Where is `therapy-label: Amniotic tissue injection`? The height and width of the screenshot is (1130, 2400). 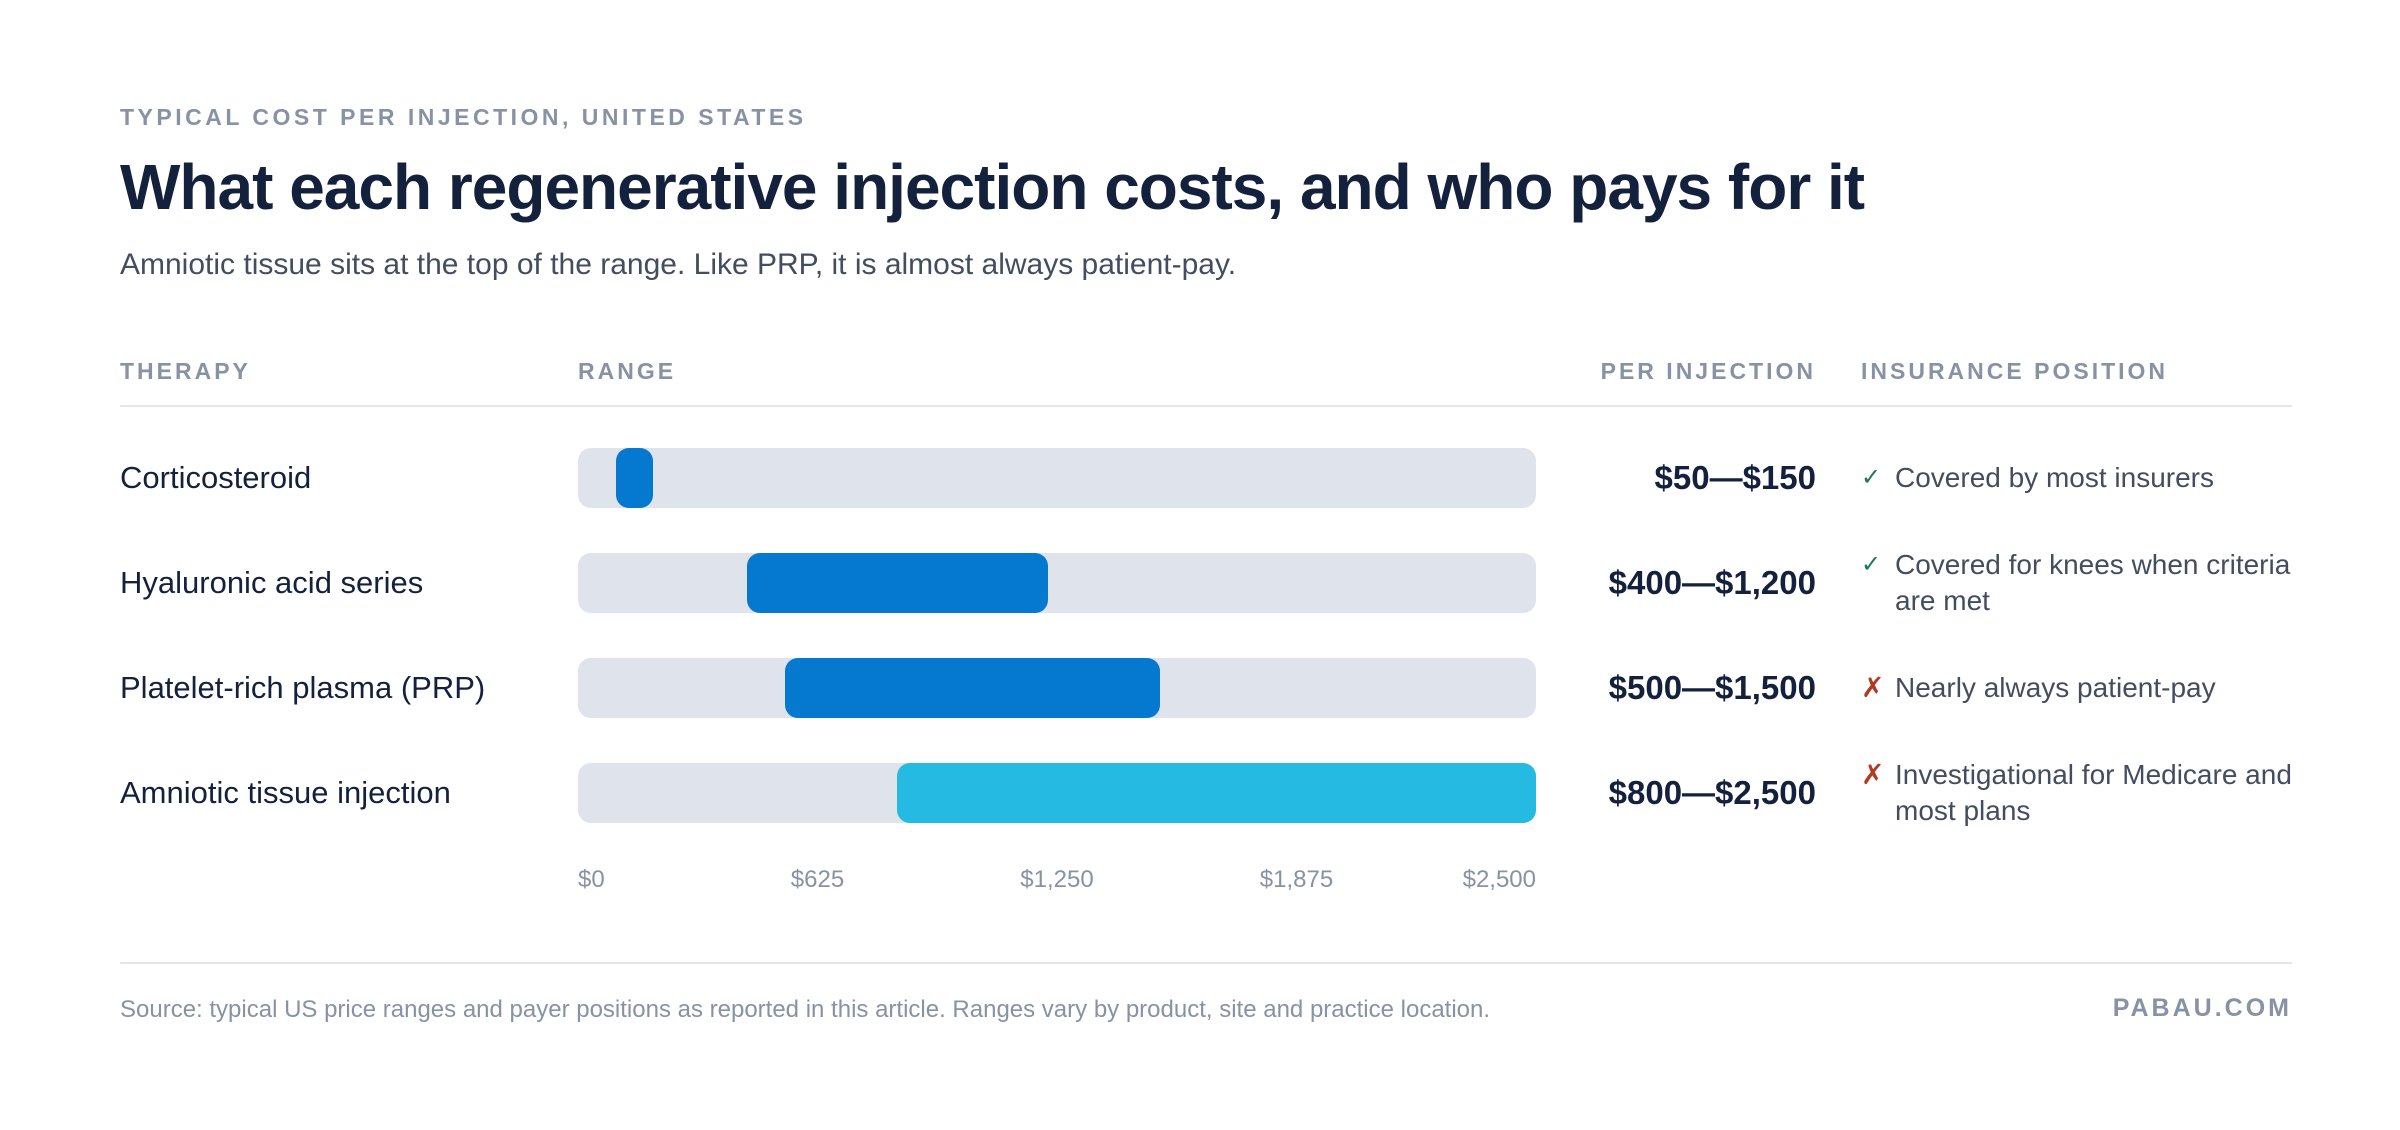
therapy-label: Amniotic tissue injection is located at coordinates (285, 792).